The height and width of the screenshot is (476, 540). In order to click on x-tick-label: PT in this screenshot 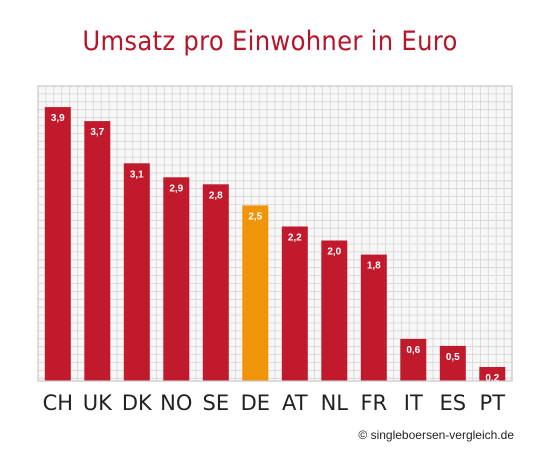, I will do `click(493, 403)`.